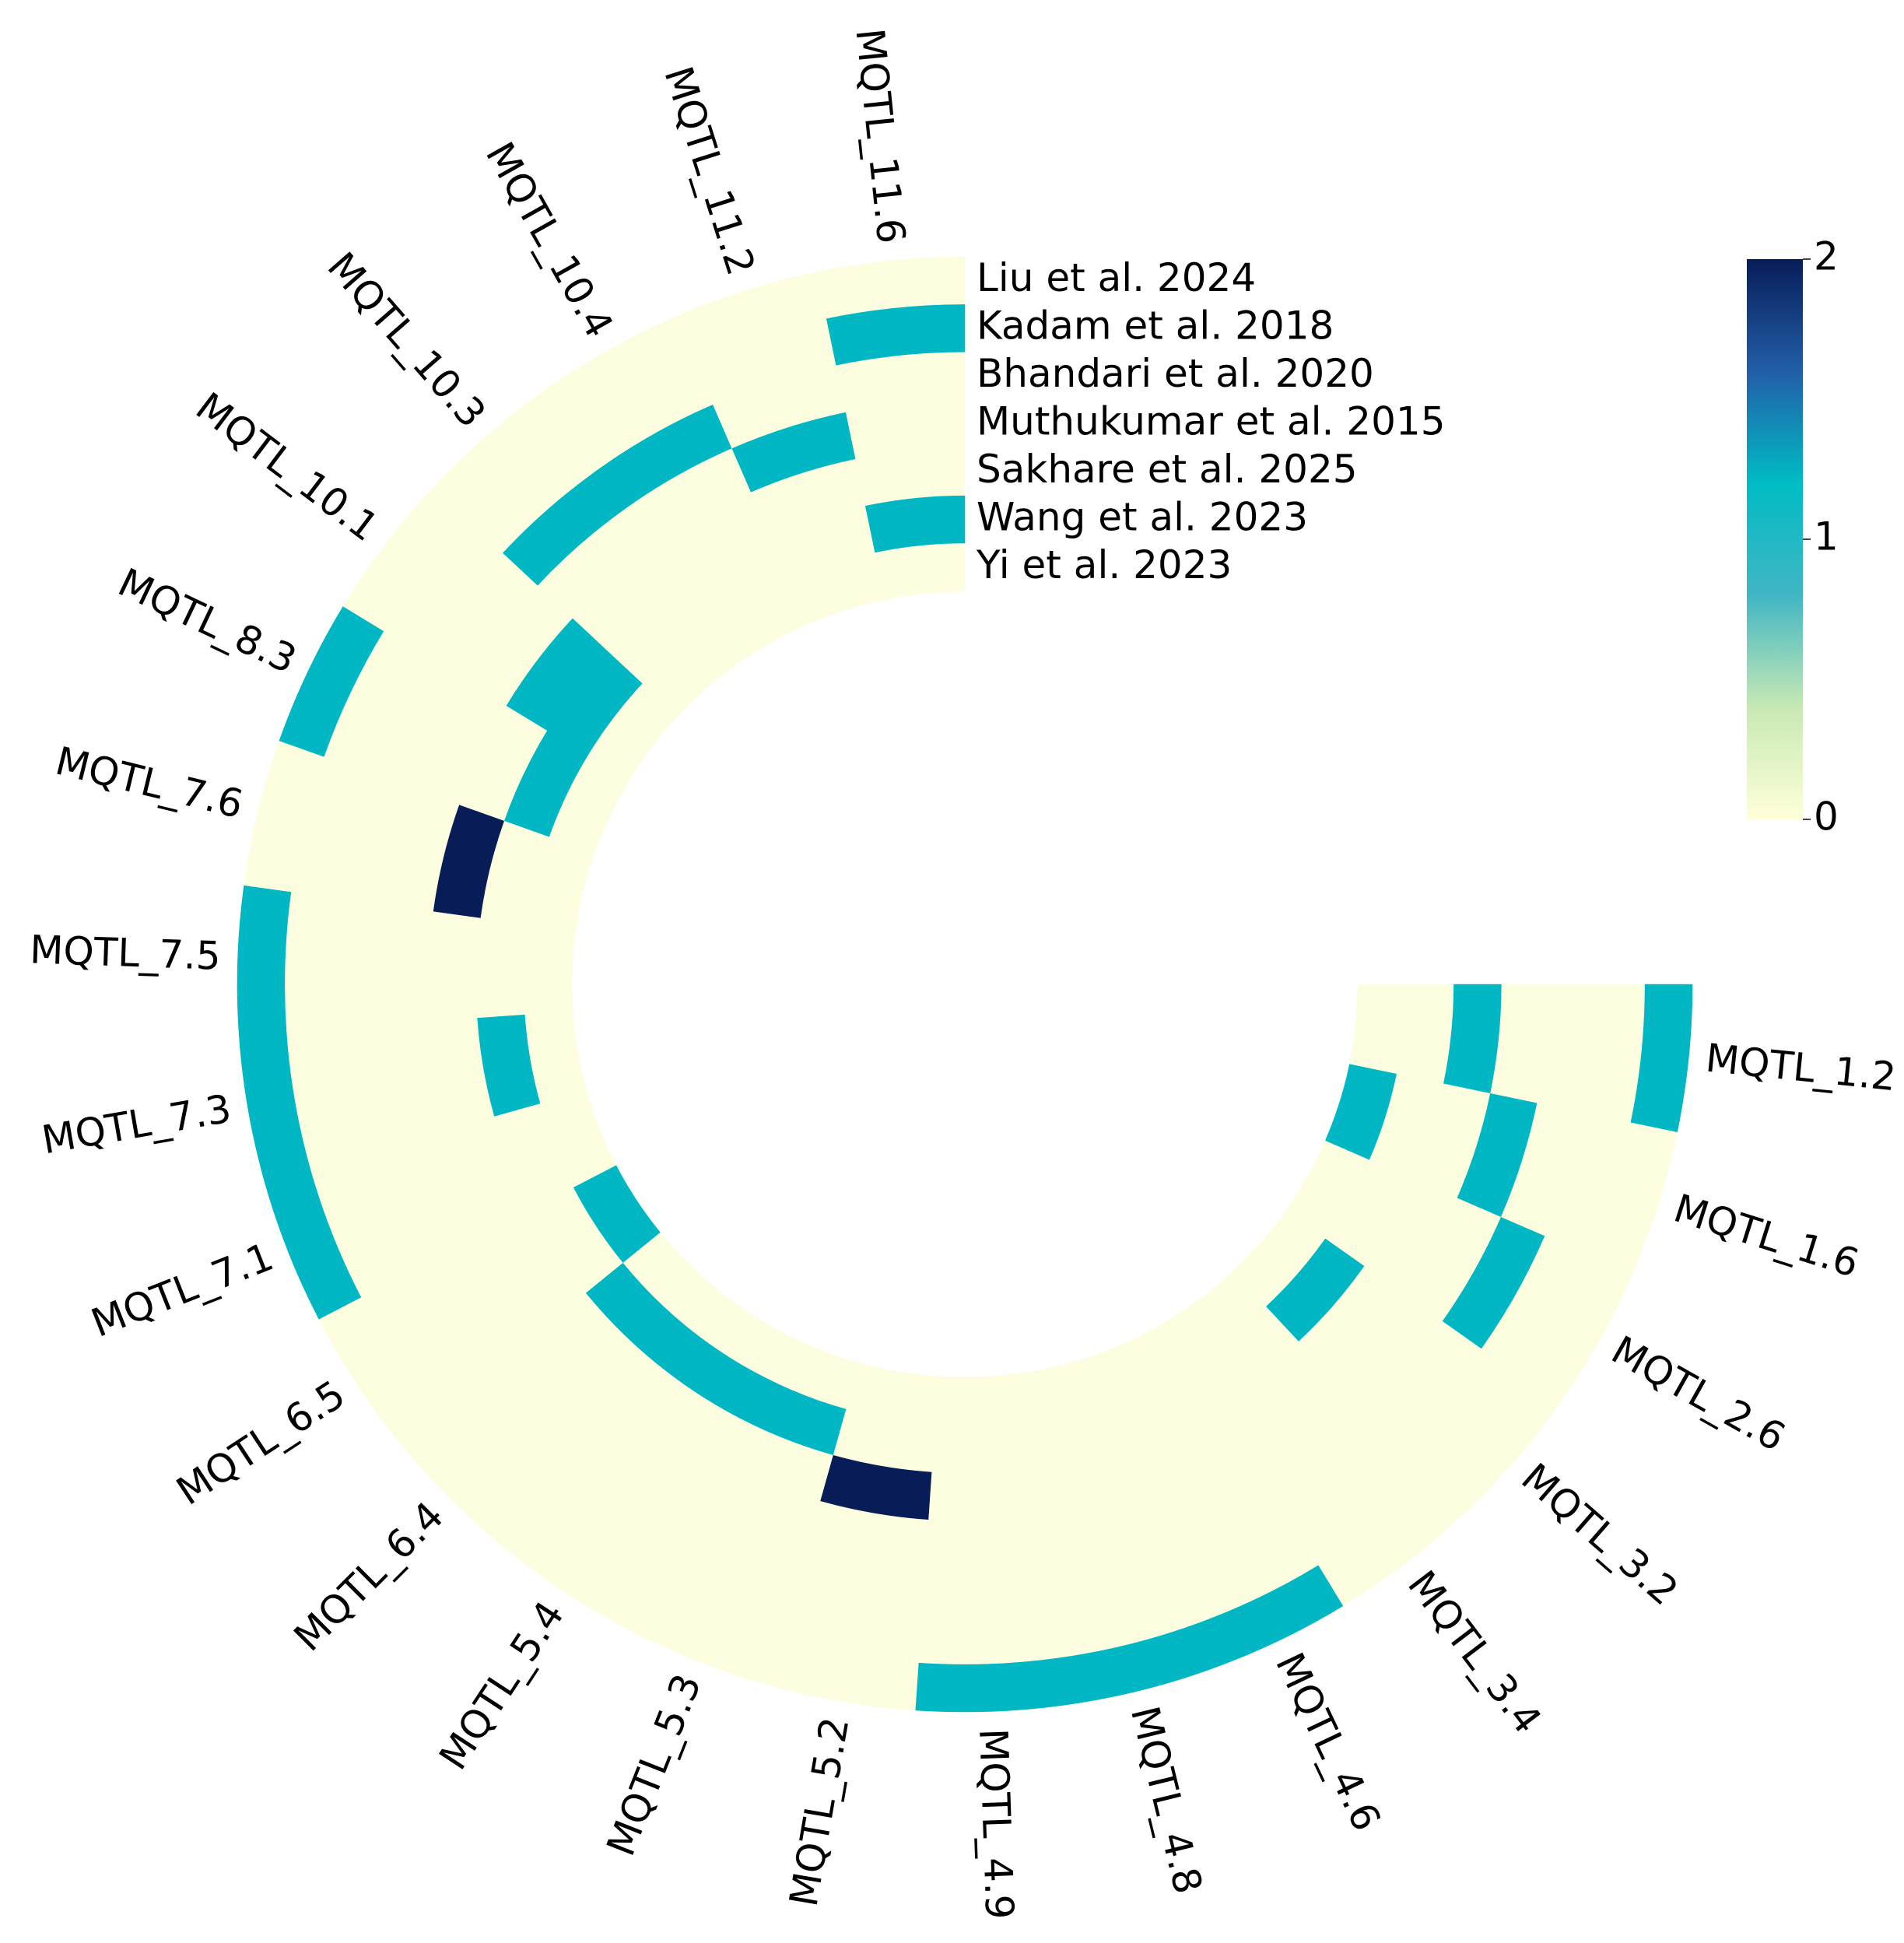 The image size is (1904, 1943). Describe the element at coordinates (551, 970) in the screenshot. I see `heatmap-cell-MQTL_7.5-track-7` at that location.